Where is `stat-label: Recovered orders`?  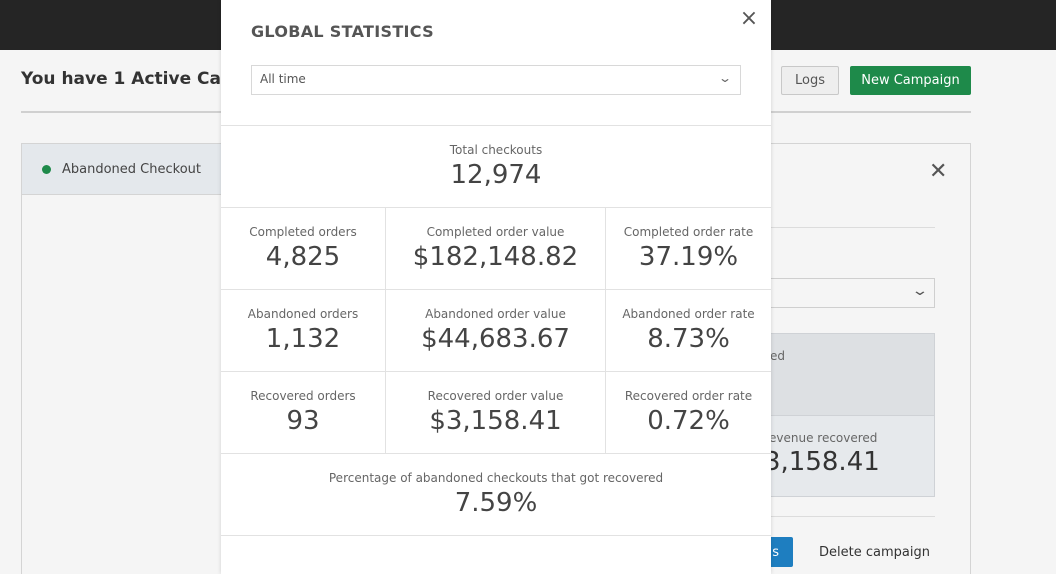
stat-label: Recovered orders is located at coordinates (303, 396).